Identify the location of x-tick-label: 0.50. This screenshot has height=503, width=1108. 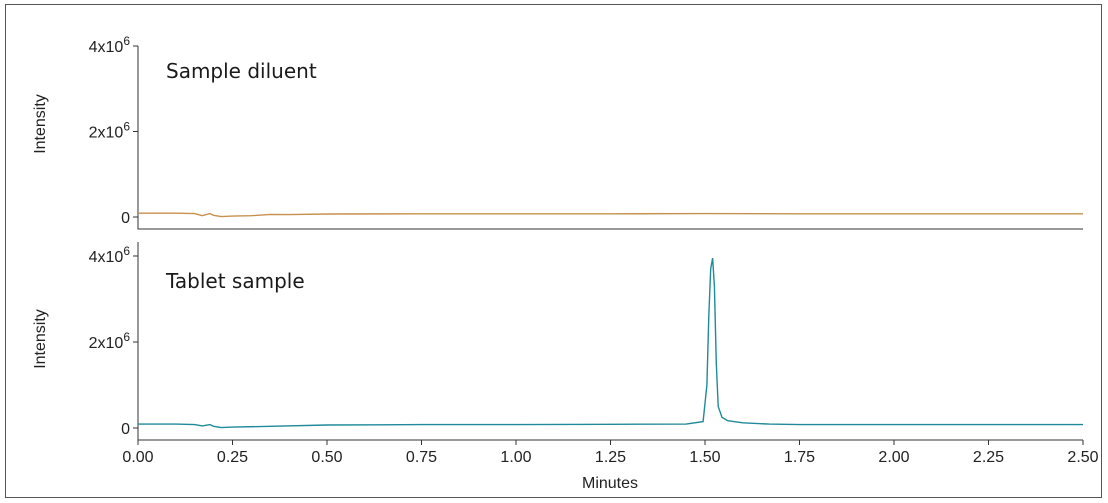
(326, 457).